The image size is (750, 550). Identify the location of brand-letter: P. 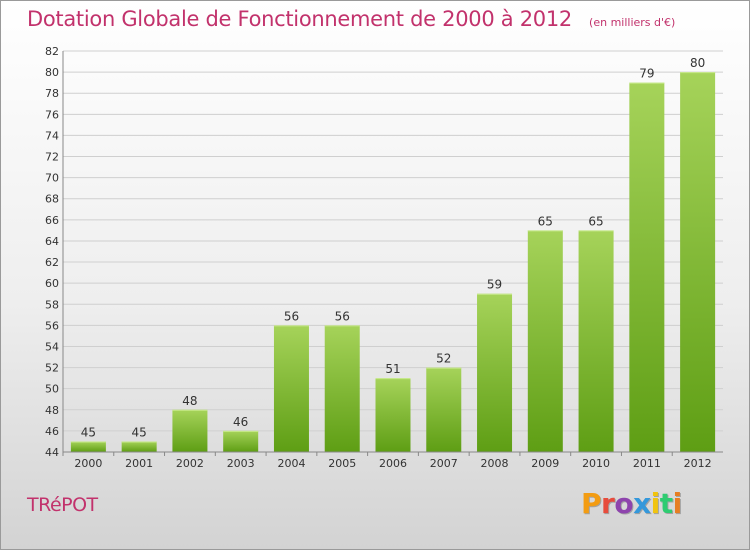
(591, 503).